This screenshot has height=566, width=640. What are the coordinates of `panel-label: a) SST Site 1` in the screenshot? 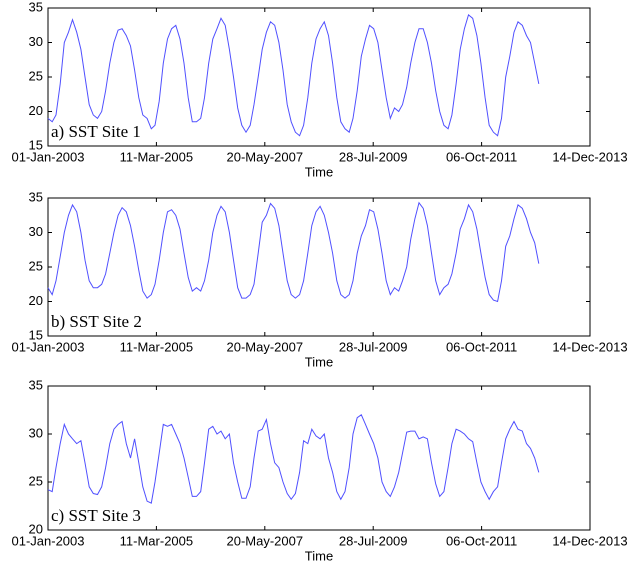 It's located at (96, 131).